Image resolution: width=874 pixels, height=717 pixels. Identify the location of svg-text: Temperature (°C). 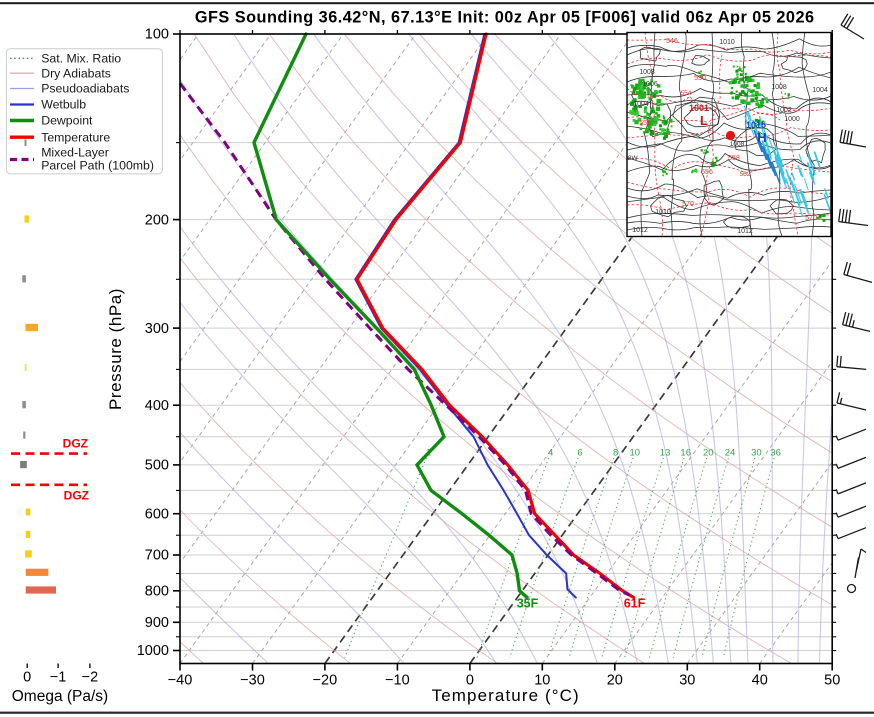
(506, 695).